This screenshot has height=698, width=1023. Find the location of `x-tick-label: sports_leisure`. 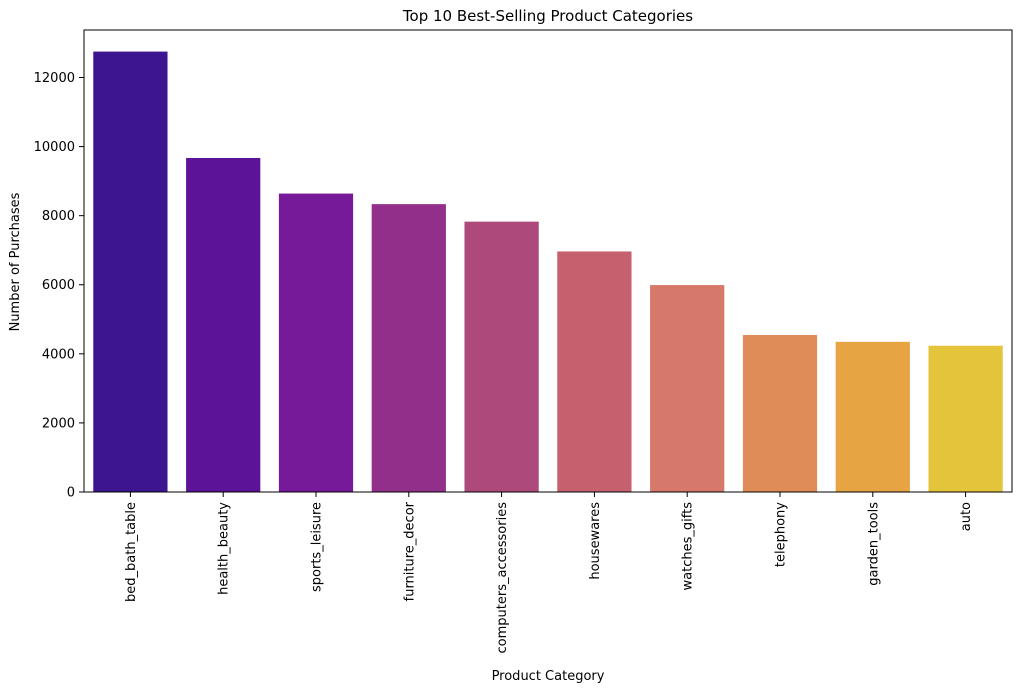

x-tick-label: sports_leisure is located at coordinates (317, 547).